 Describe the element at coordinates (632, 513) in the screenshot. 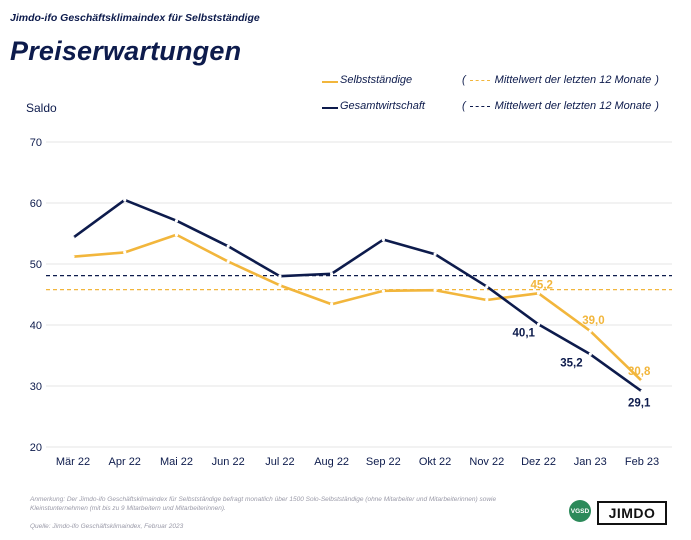

I see `jimdo-logo: JIMDO` at that location.